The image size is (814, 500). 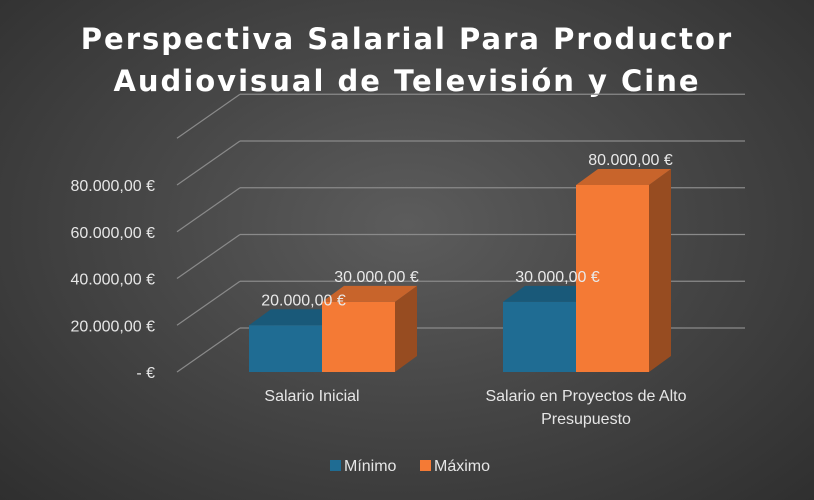 I want to click on legend-label: Máximo, so click(x=462, y=466).